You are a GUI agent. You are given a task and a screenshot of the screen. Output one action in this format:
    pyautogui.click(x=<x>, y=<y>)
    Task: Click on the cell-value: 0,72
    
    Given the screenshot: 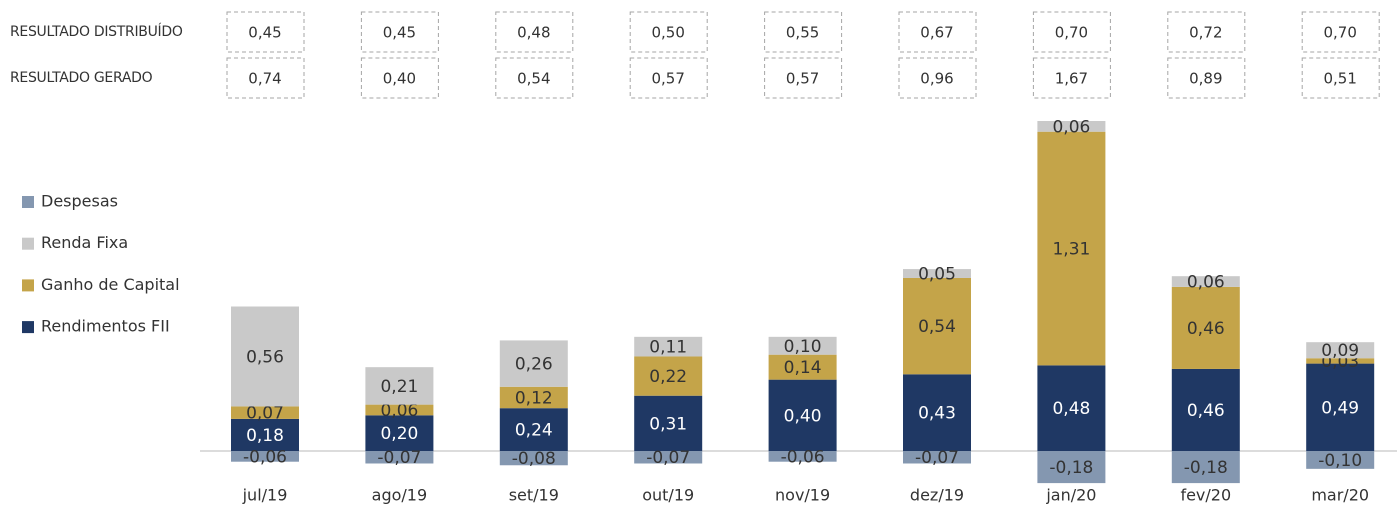 What is the action you would take?
    pyautogui.click(x=1205, y=33)
    